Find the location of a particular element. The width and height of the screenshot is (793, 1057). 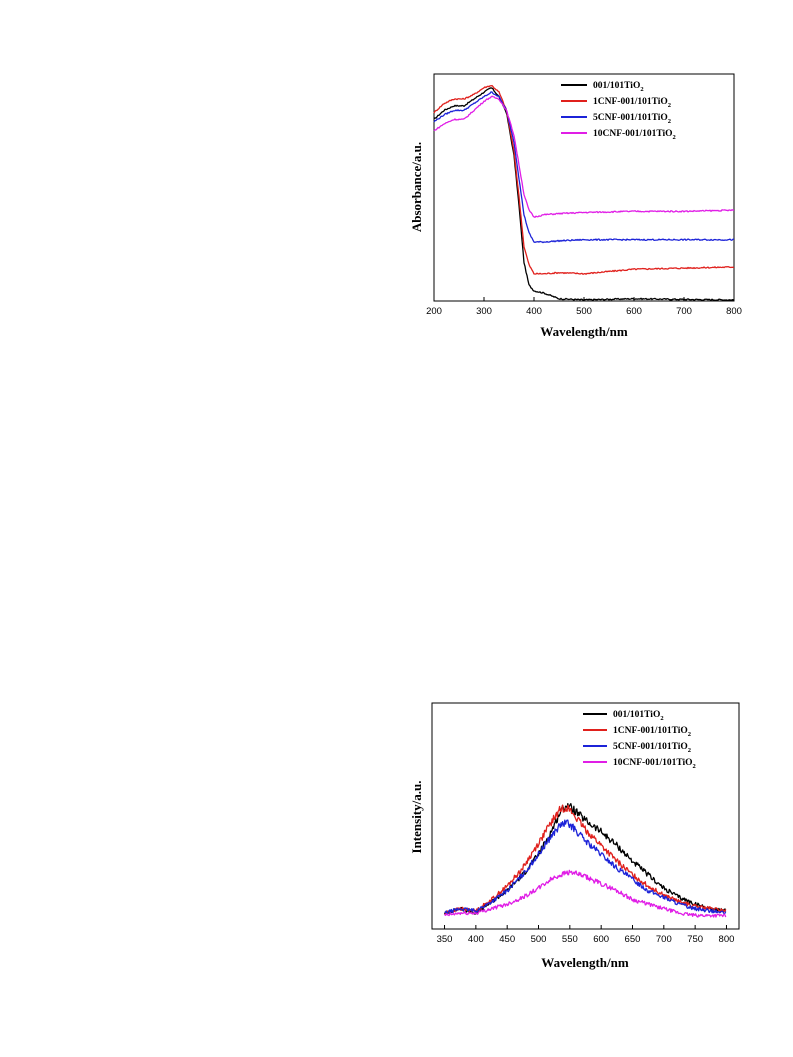

x-tick-label: 550 is located at coordinates (570, 939).